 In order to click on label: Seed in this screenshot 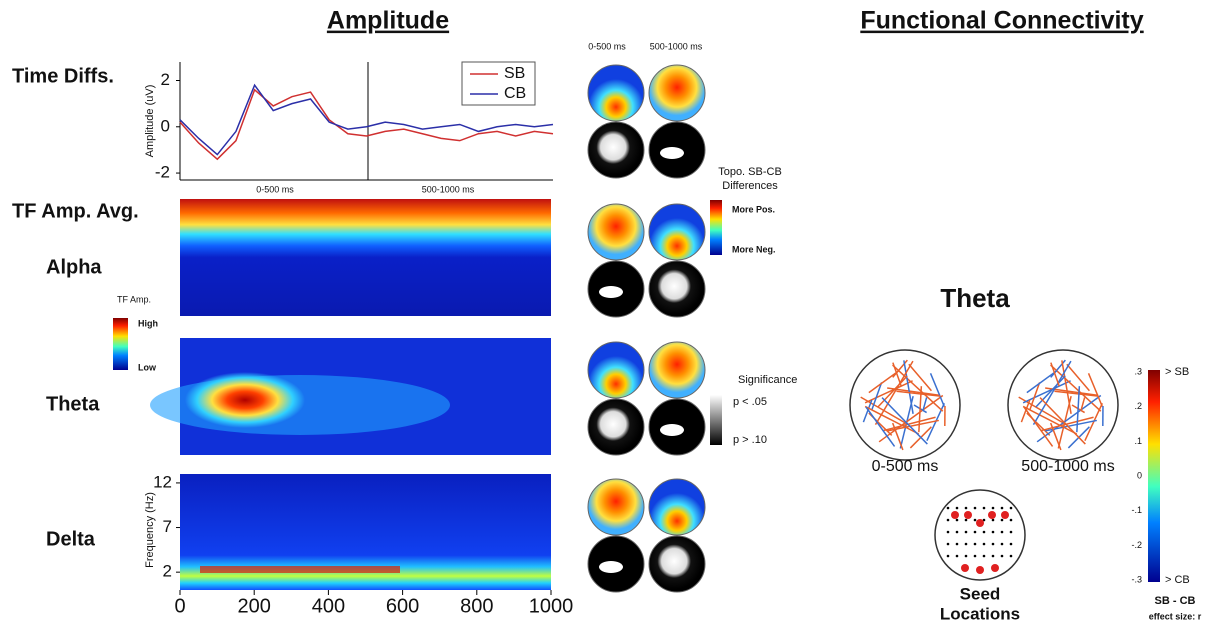, I will do `click(980, 593)`.